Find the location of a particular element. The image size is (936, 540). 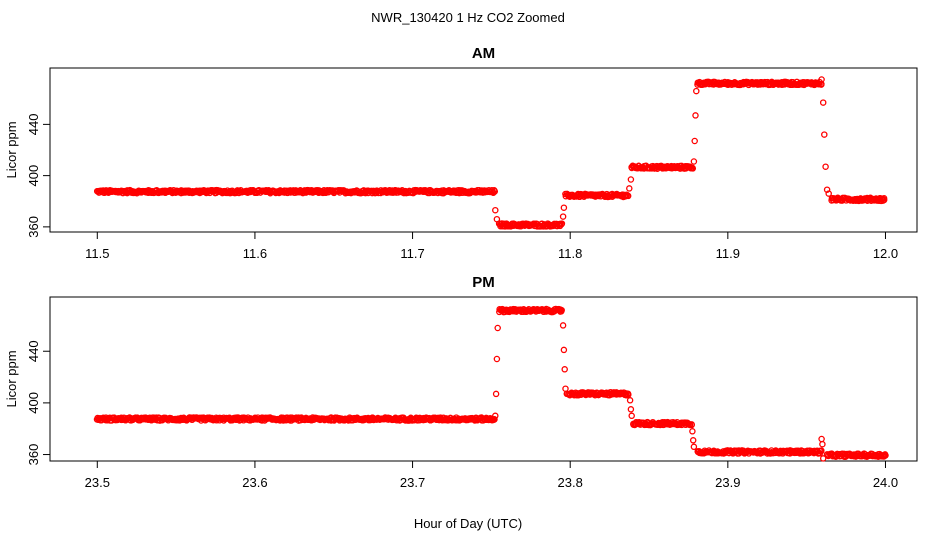

x-tick-label: 11.5 is located at coordinates (97, 253).